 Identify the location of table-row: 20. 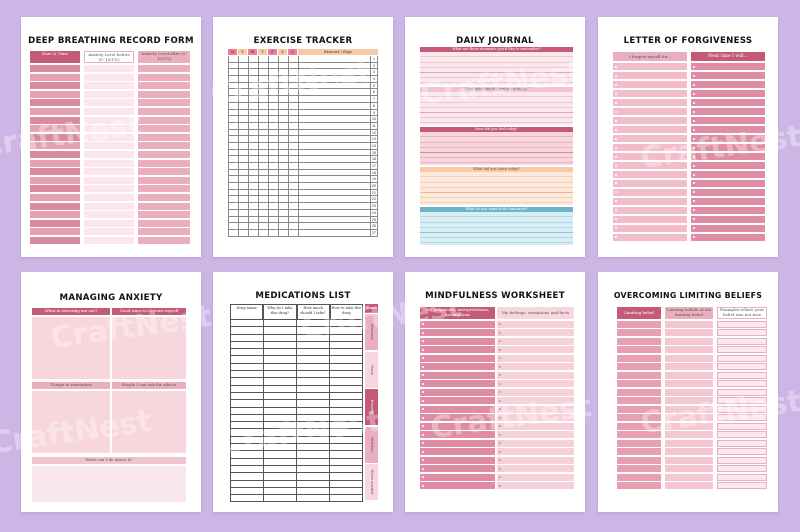
(303, 186).